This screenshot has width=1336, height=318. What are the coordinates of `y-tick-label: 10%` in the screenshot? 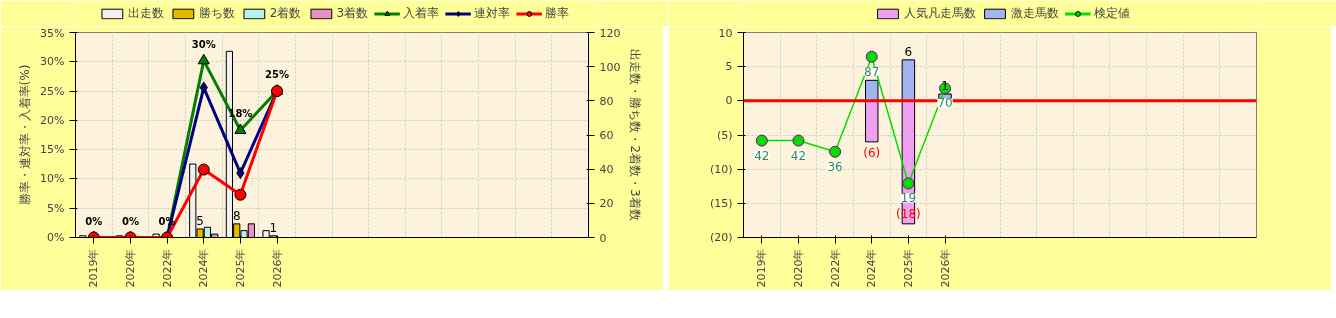 It's located at (52, 179).